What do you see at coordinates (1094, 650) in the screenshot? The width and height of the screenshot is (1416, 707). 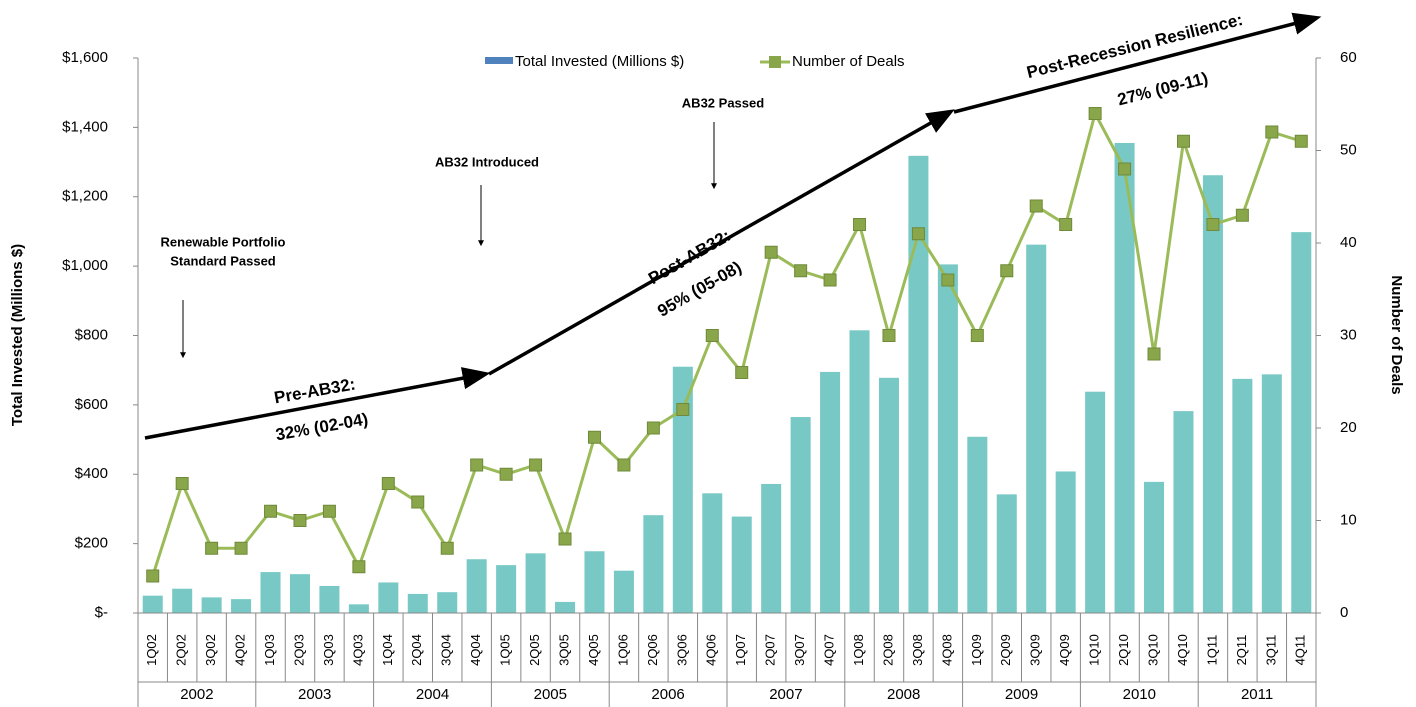 I see `x-tick-label: 1Q10` at bounding box center [1094, 650].